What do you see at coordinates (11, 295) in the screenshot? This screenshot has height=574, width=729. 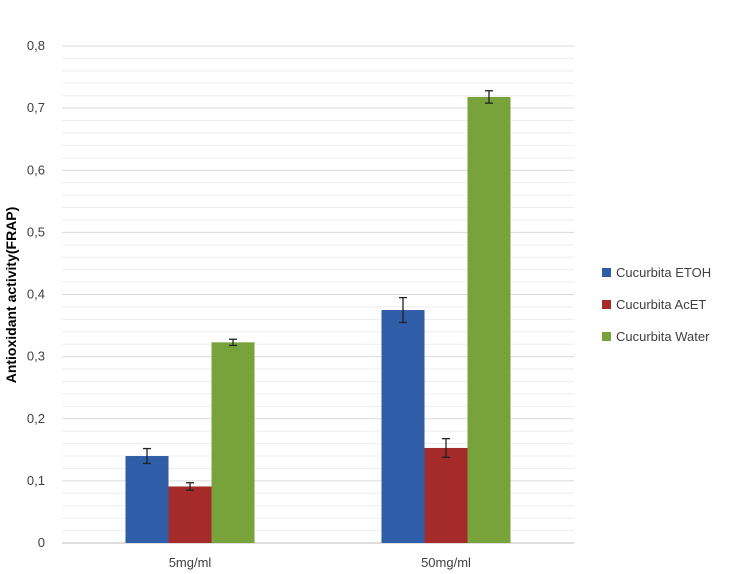 I see `y-axis-title: Antioxidant activity(FRAP)` at bounding box center [11, 295].